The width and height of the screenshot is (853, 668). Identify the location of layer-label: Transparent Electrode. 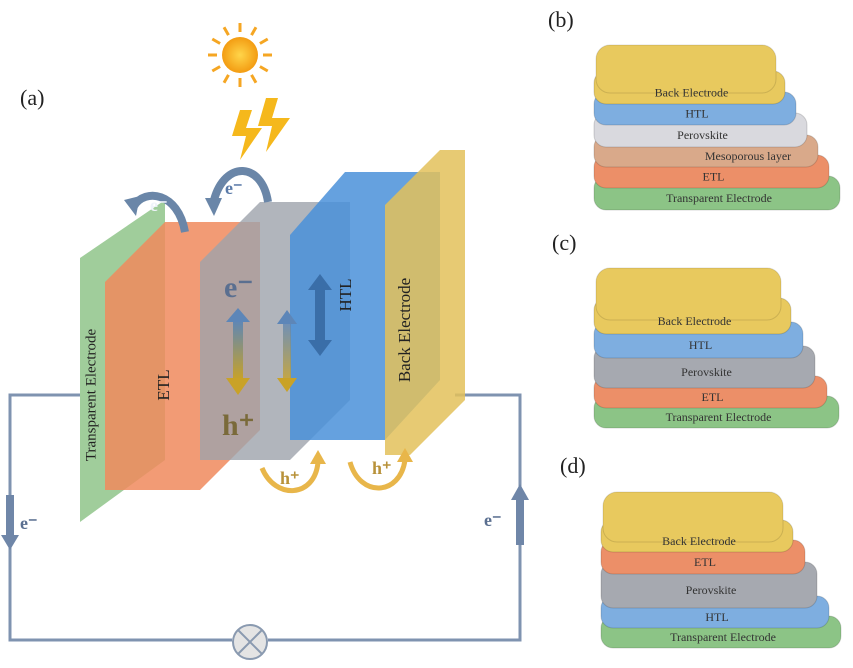
(91, 395).